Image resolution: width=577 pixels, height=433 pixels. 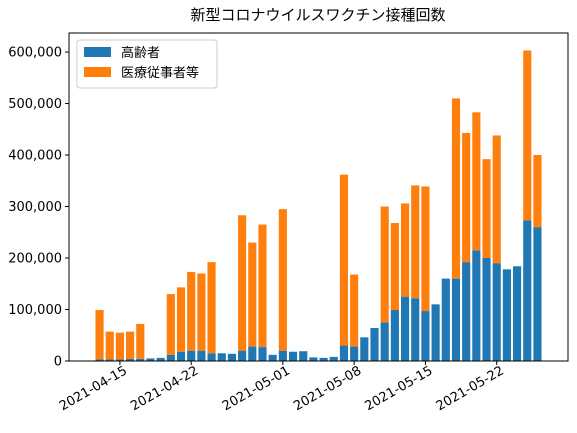 What do you see at coordinates (160, 73) in the screenshot?
I see `legend-label: 医療従事者等` at bounding box center [160, 73].